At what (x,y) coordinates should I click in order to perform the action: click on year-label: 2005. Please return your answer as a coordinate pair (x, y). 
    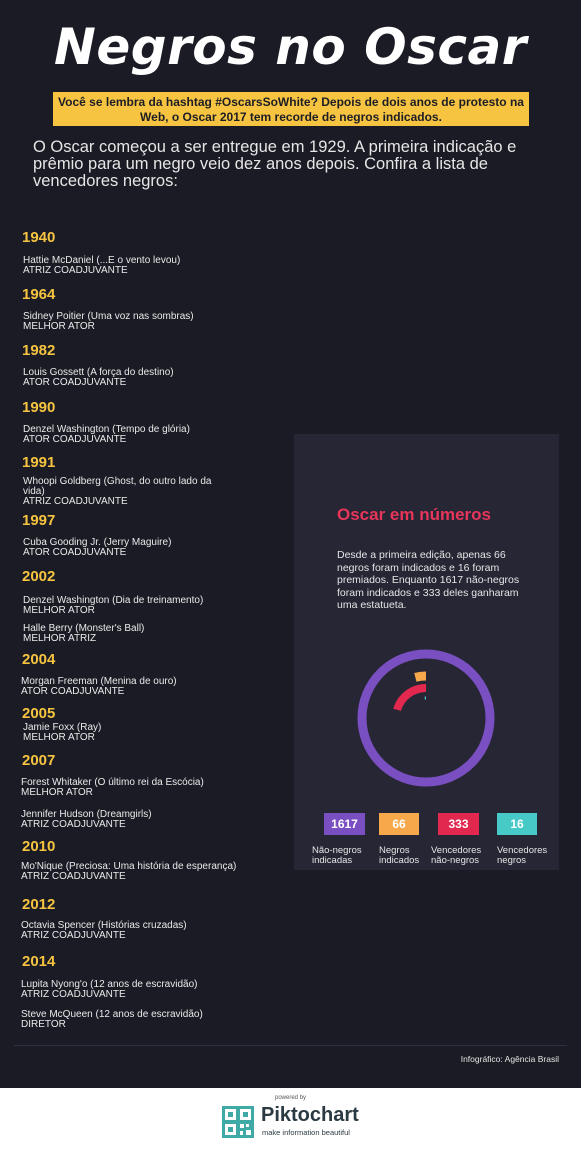
    Looking at the image, I should click on (39, 713).